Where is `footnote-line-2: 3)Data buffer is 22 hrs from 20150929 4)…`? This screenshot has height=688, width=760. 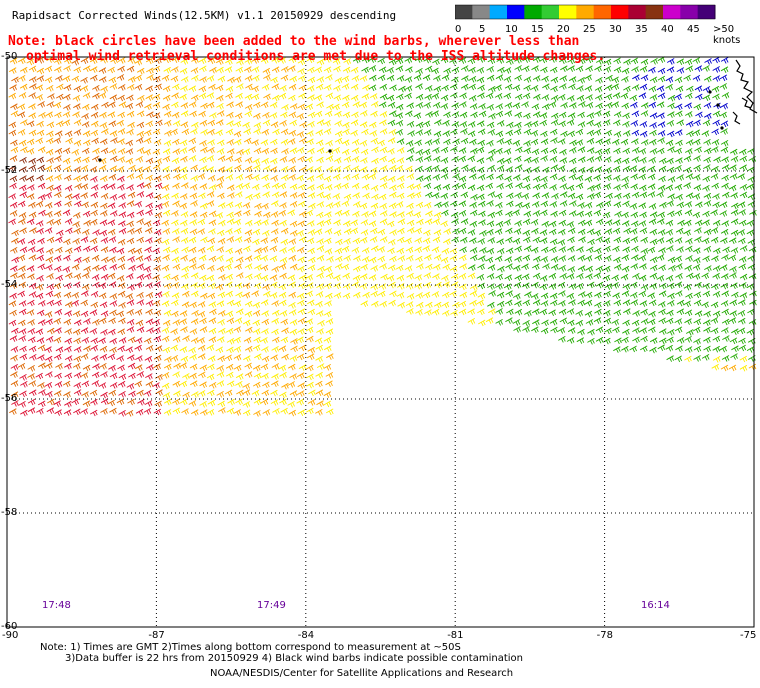
footnote-line-2: 3)Data buffer is 22 hrs from 20150929 4)… is located at coordinates (294, 658).